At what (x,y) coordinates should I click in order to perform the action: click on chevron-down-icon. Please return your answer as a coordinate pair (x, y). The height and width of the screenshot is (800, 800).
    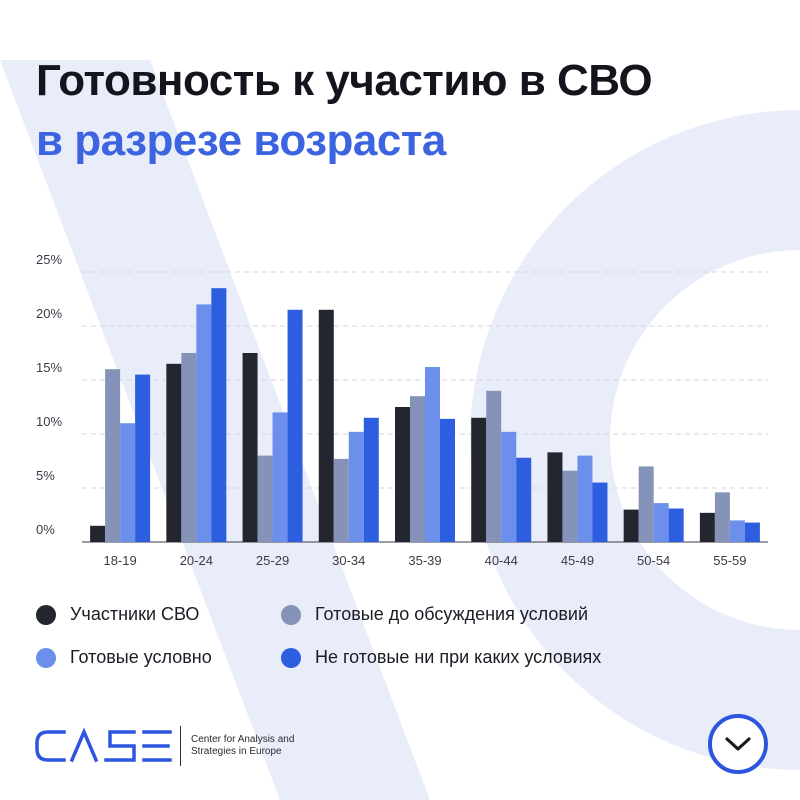
    Looking at the image, I should click on (738, 744).